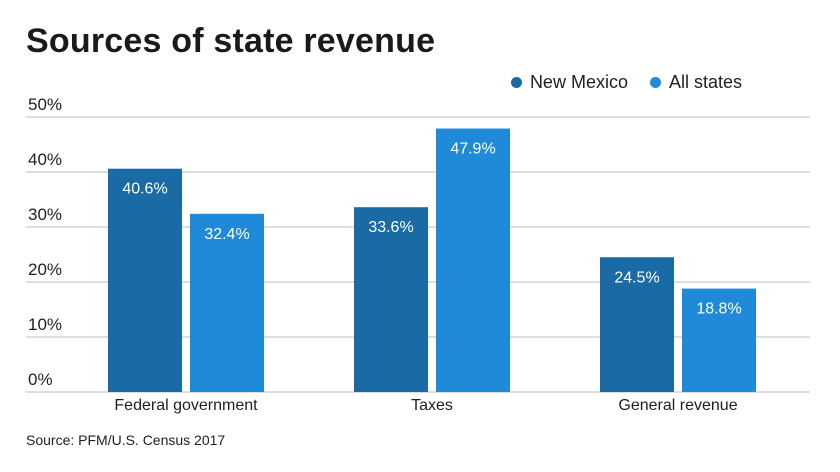 The height and width of the screenshot is (472, 840). What do you see at coordinates (472, 149) in the screenshot?
I see `data-label: 47.9%` at bounding box center [472, 149].